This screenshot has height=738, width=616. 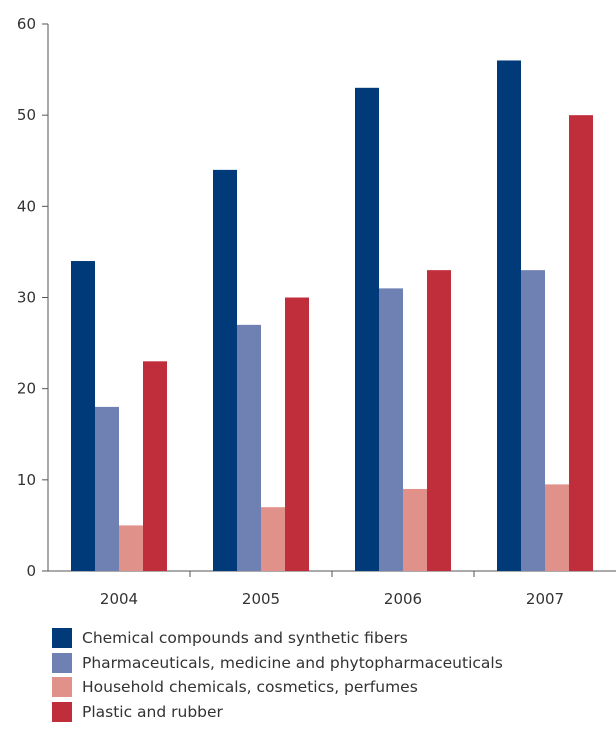 What do you see at coordinates (26, 480) in the screenshot?
I see `y-tick-label: 10` at bounding box center [26, 480].